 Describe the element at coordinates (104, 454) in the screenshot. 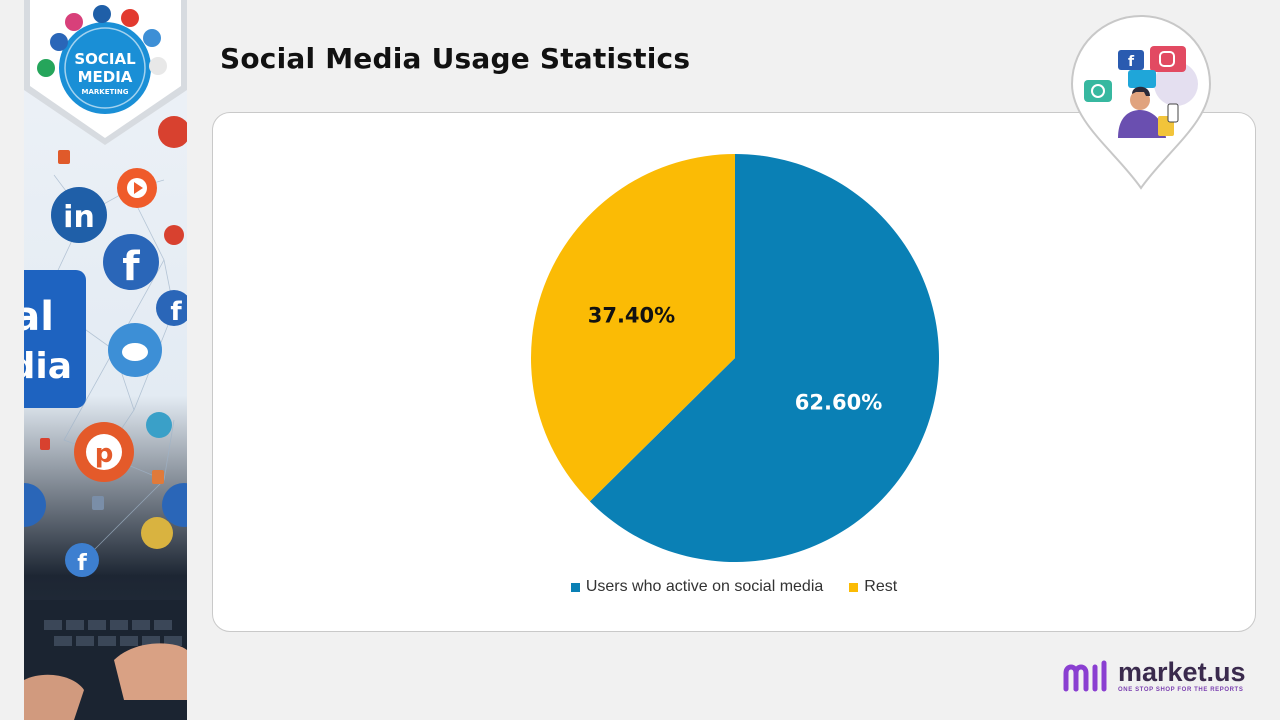

I see `svg-text: p` at that location.